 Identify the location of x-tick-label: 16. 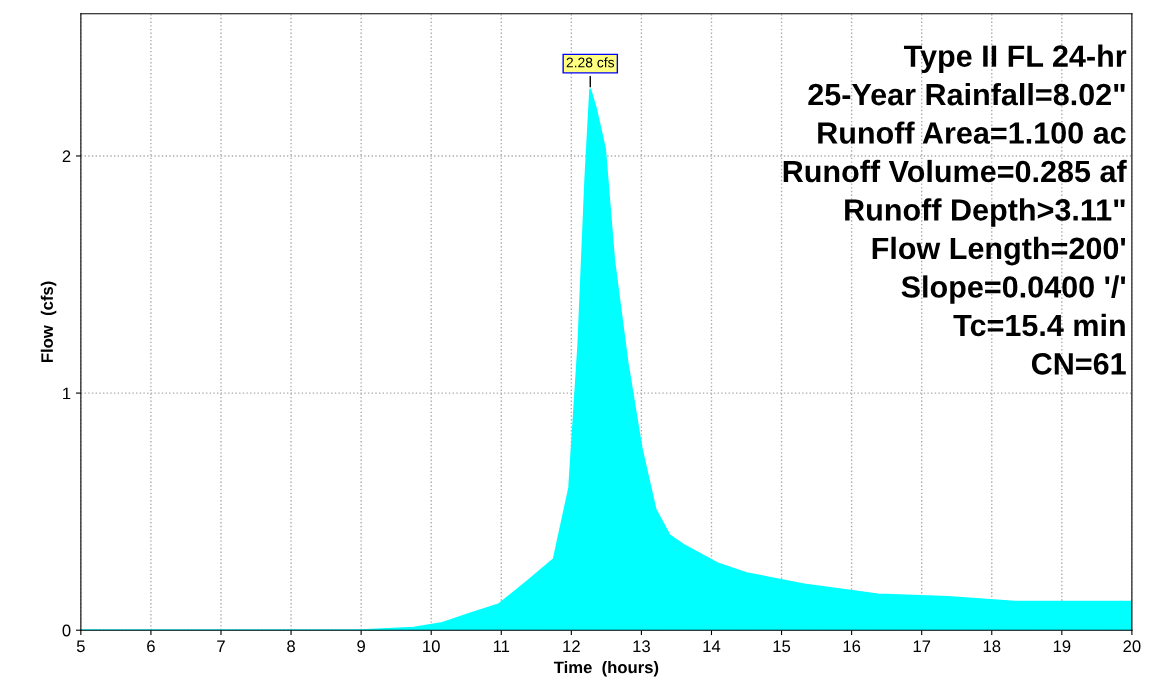
(852, 646).